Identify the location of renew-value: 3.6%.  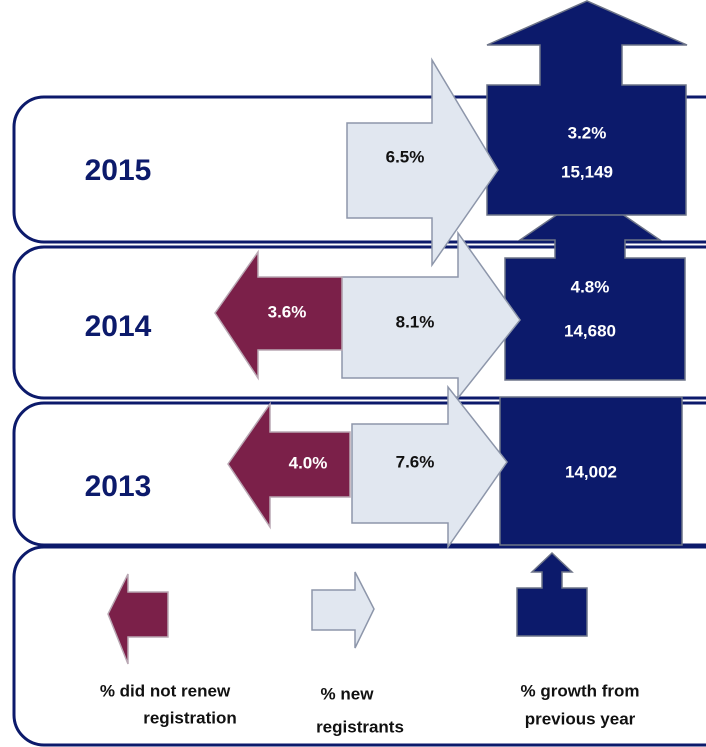
(287, 311).